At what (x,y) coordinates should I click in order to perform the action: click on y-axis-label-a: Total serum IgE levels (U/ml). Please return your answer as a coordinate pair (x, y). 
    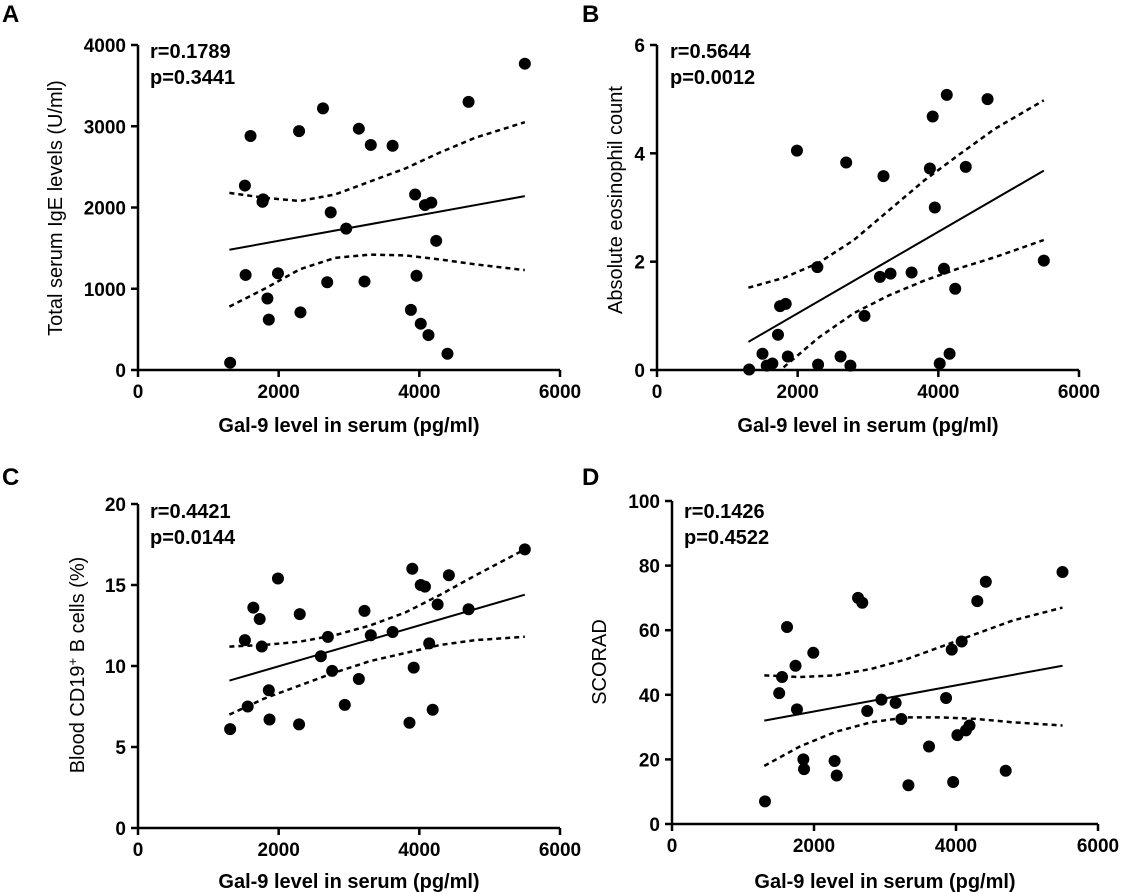
    Looking at the image, I should click on (56, 208).